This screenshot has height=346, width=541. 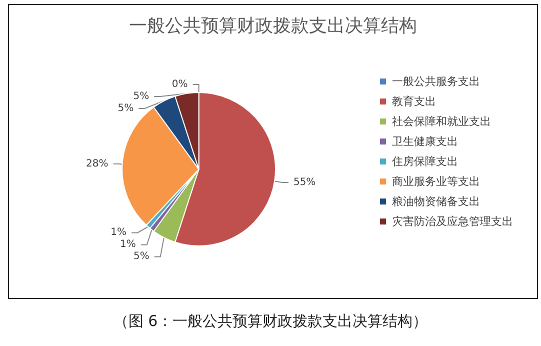 I want to click on text: （图 6：一般公共预算财政拨款支出决算结构）, so click(x=270, y=321).